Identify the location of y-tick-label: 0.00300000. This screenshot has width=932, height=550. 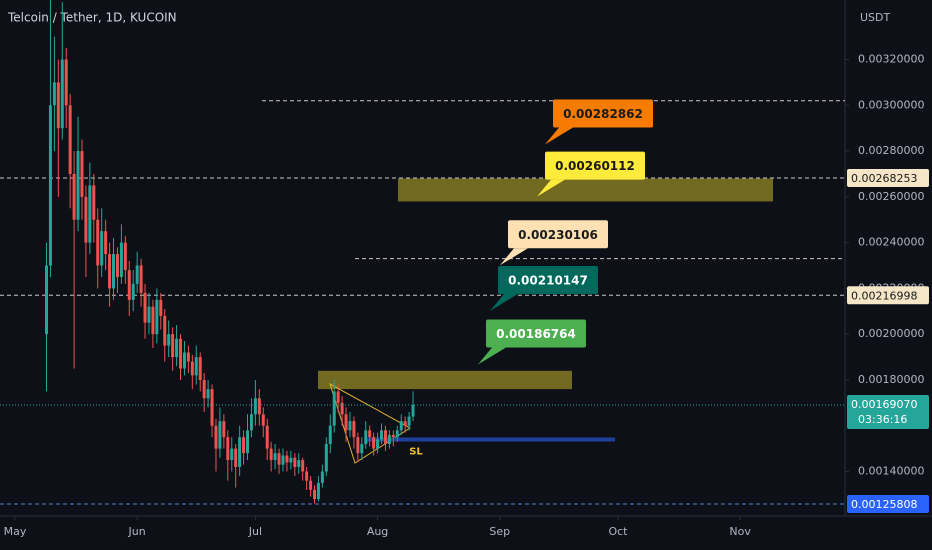
(891, 104).